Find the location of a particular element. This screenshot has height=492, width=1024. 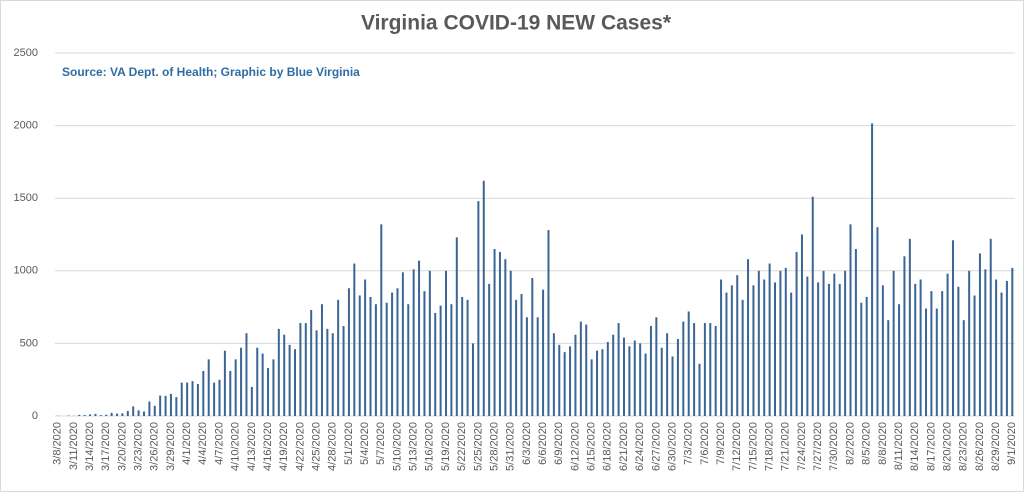

x-tick-label: 8/26/2020 is located at coordinates (980, 446).